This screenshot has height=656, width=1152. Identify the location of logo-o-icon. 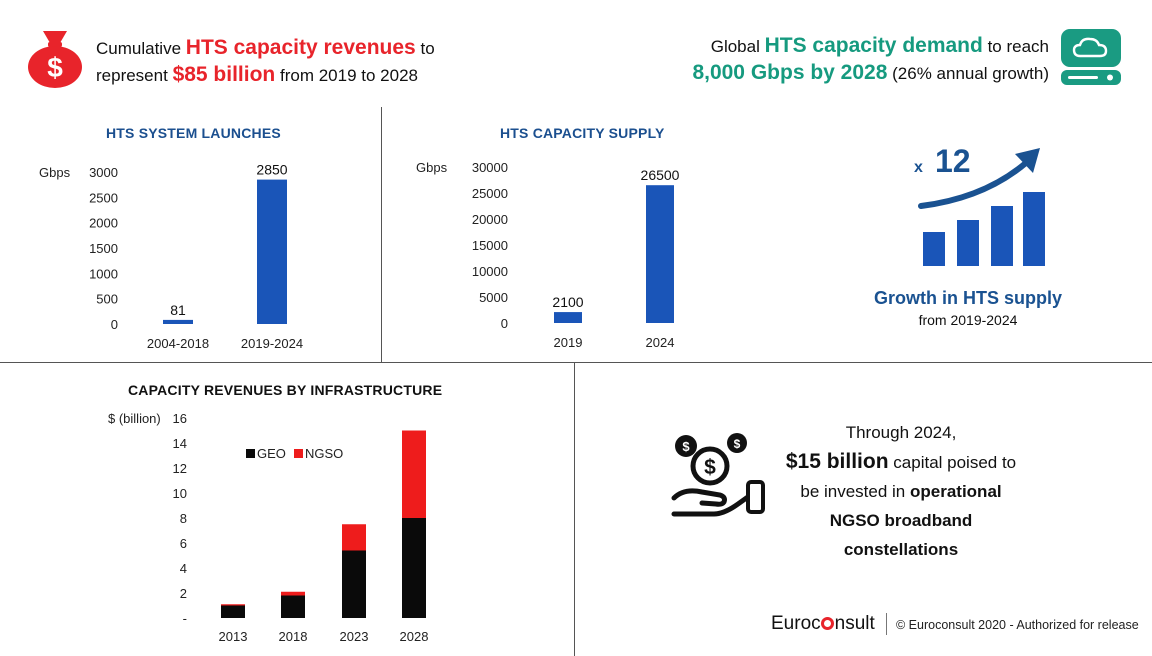
(828, 623).